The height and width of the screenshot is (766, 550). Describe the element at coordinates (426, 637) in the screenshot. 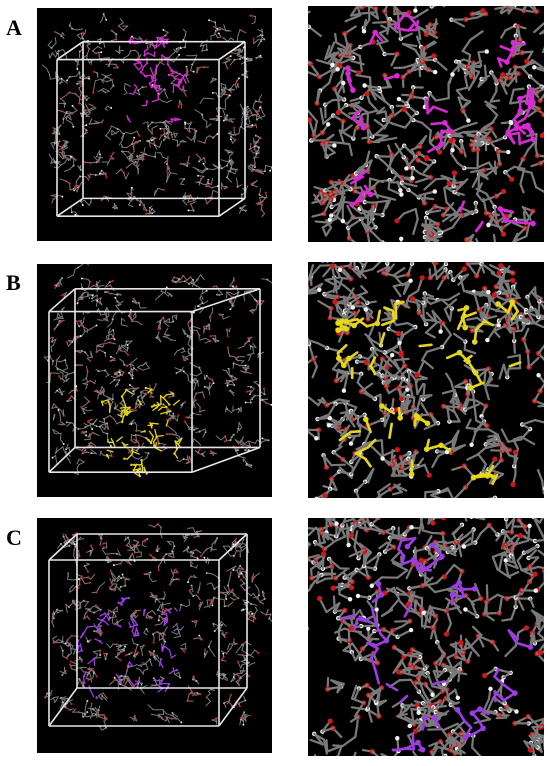

I see `zoom-view-c` at that location.